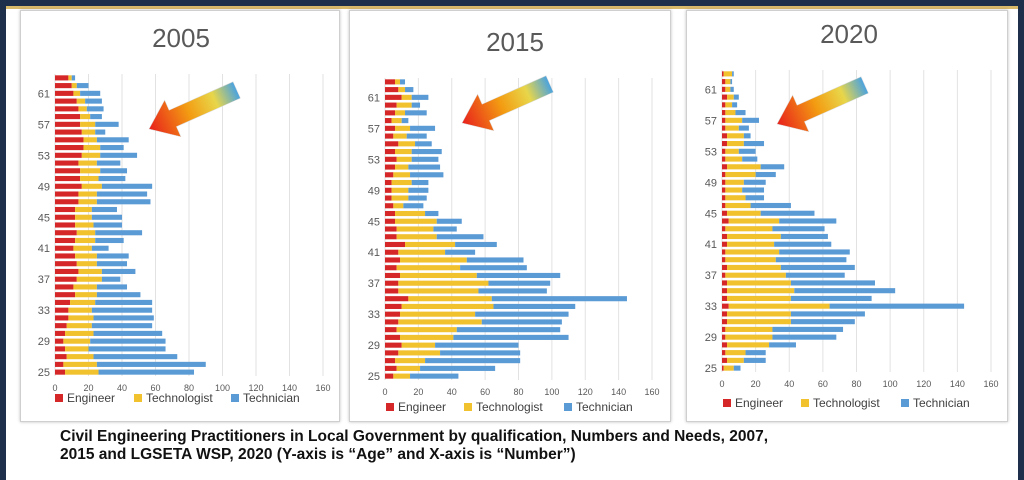 The width and height of the screenshot is (1024, 480). What do you see at coordinates (374, 222) in the screenshot?
I see `y-tick-label: 45` at bounding box center [374, 222].